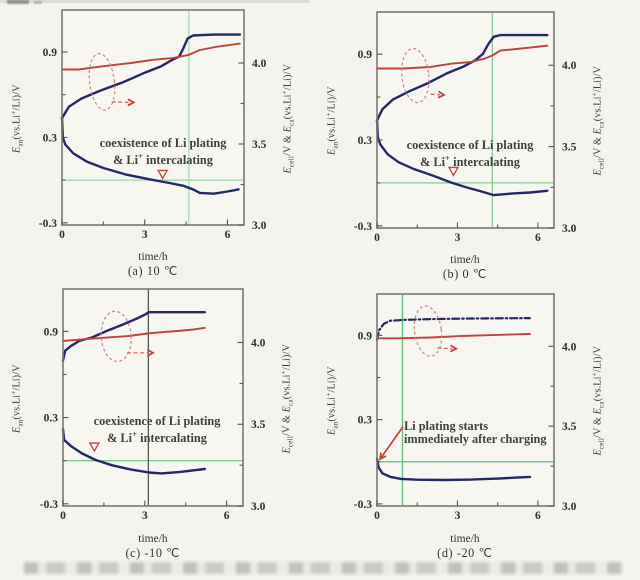  What do you see at coordinates (153, 553) in the screenshot?
I see `caption-c: (c) -10 ℃` at bounding box center [153, 553].